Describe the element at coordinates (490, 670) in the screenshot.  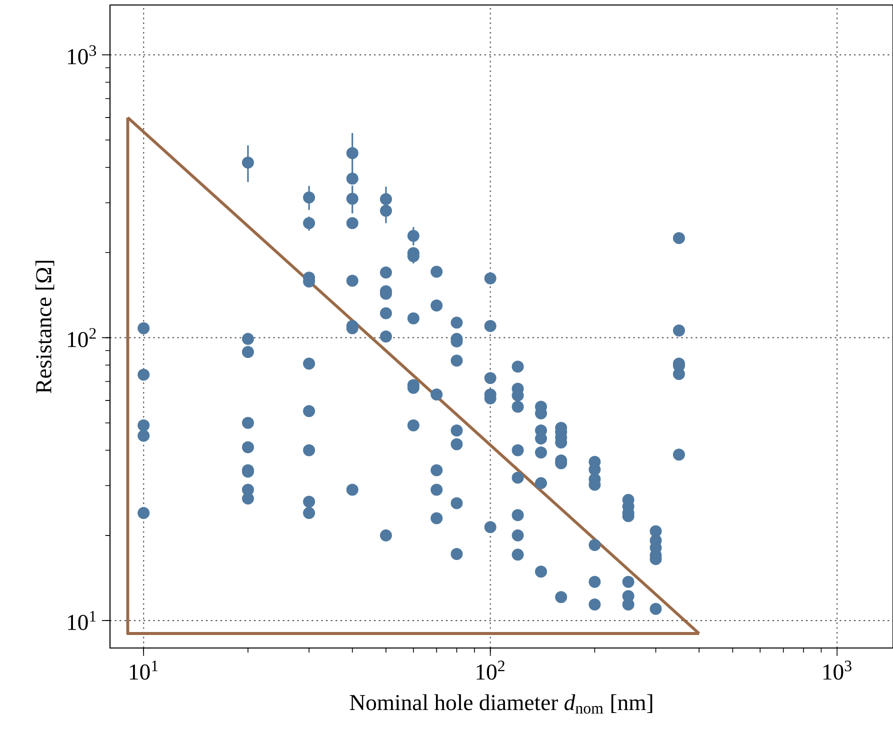
I see `x-tick-label: 10$^{2}$` at that location.